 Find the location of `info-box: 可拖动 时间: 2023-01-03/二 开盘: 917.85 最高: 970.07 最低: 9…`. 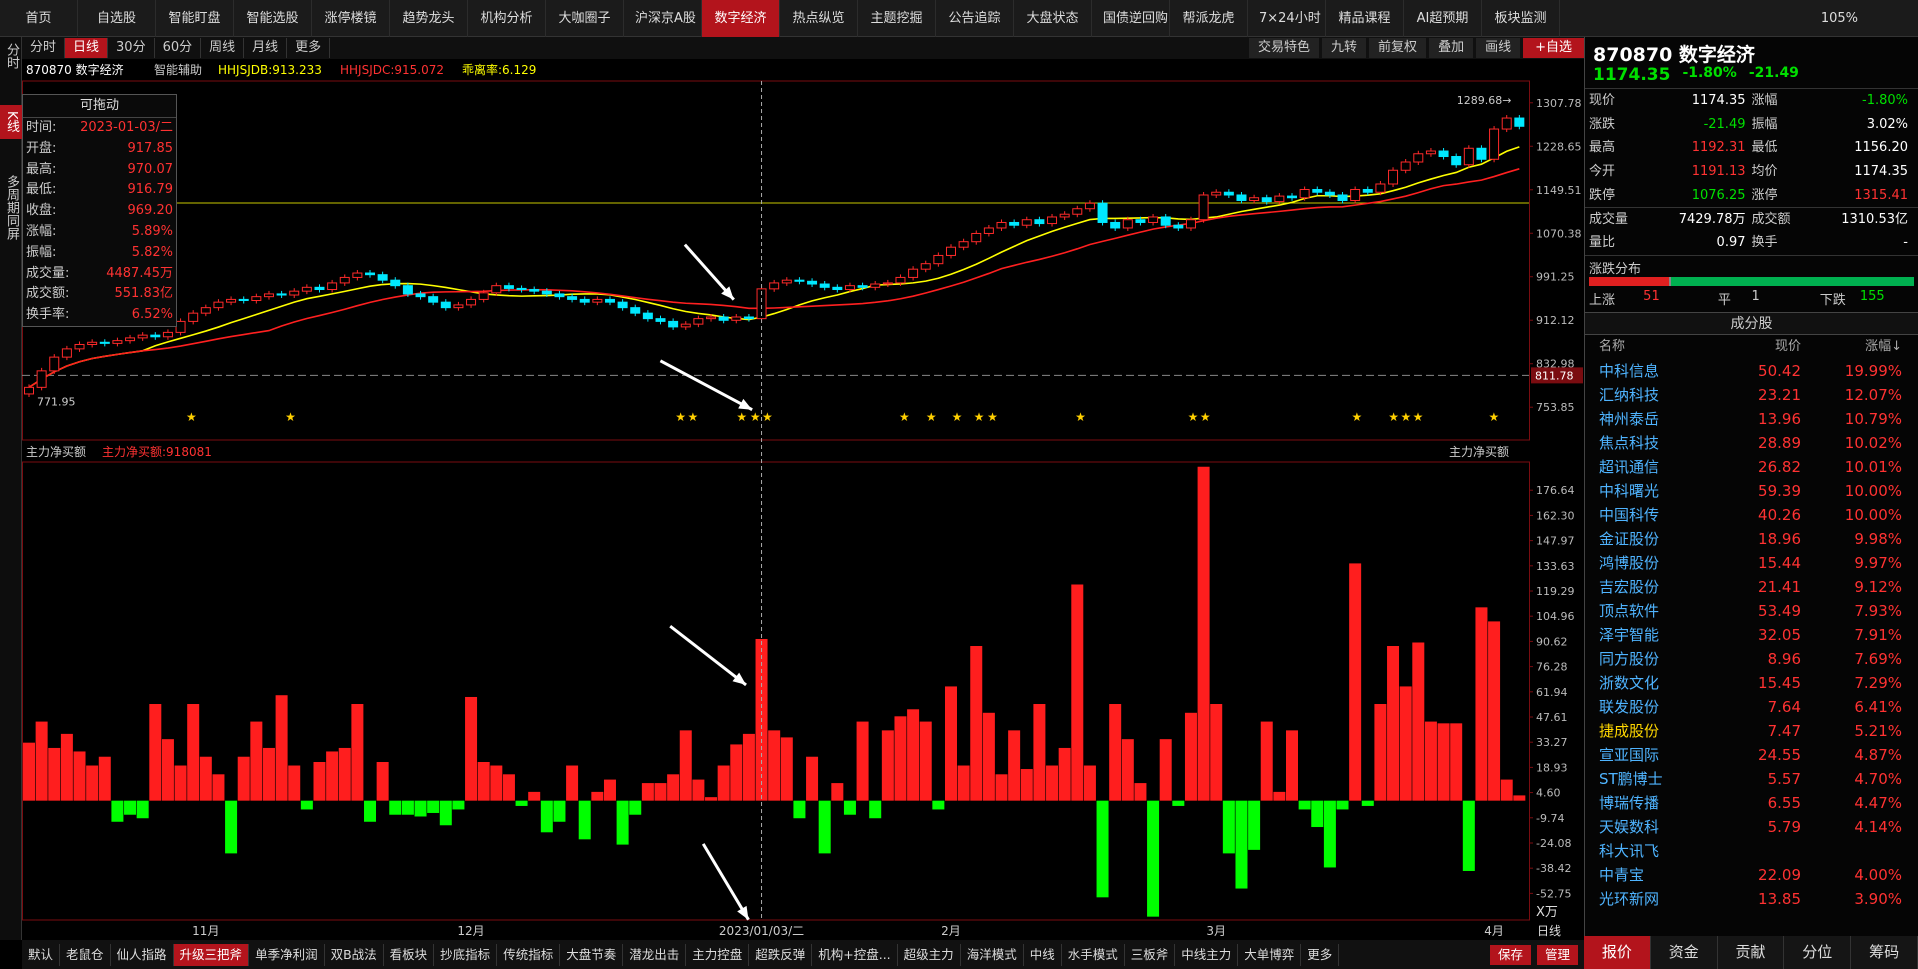

info-box: 可拖动 时间: 2023-01-03/二 开盘: 917.85 最高: 970.07 最低: 9… is located at coordinates (99, 210).